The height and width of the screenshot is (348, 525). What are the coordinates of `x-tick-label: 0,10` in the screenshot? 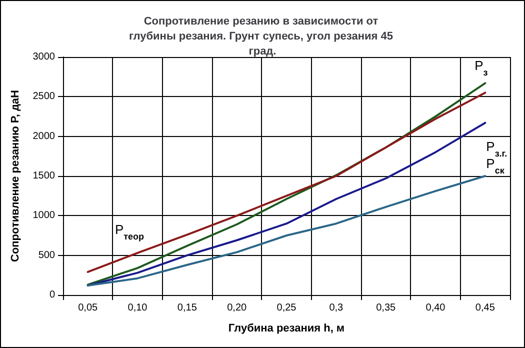 It's located at (138, 308).